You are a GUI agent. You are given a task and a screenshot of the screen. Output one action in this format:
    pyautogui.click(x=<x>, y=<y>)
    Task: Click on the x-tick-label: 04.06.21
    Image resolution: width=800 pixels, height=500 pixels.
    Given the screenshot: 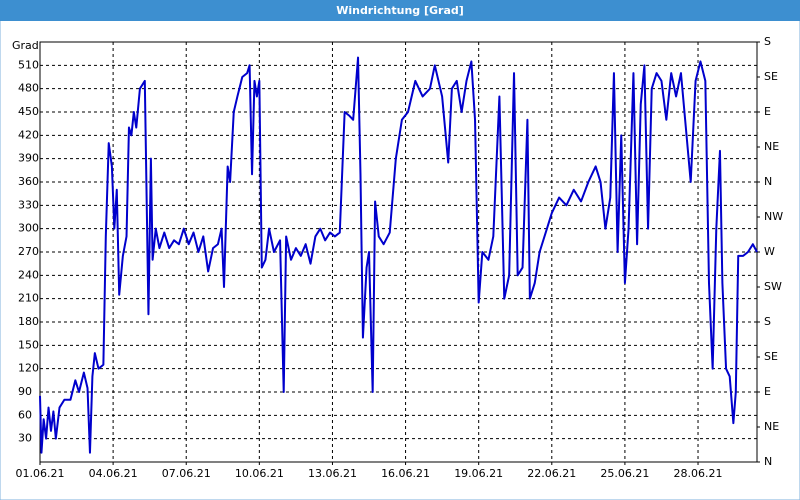 What is the action you would take?
    pyautogui.click(x=113, y=473)
    